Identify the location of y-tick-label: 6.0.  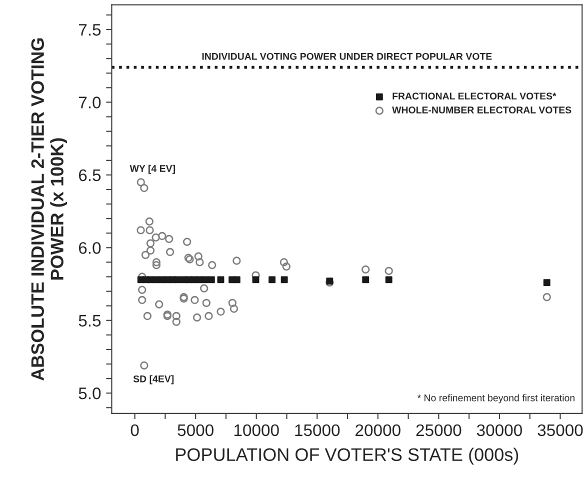
(89, 248).